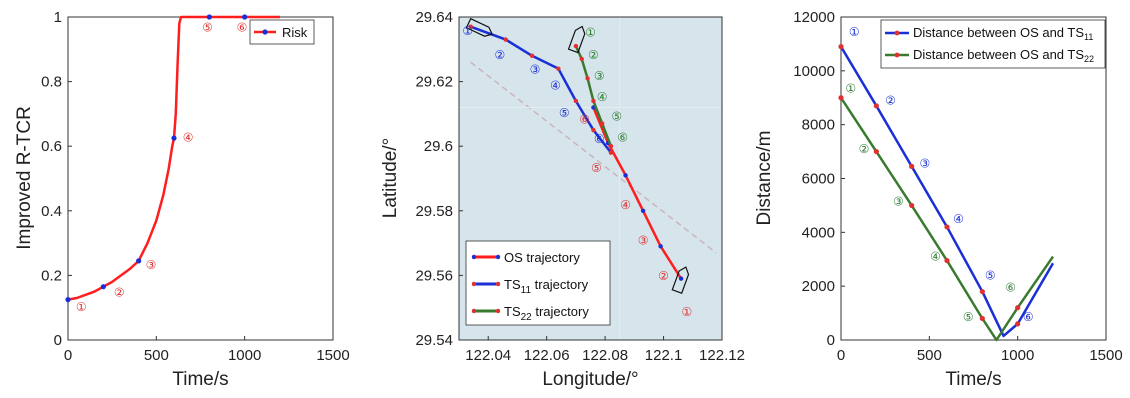 This screenshot has height=398, width=1130. Describe the element at coordinates (51, 146) in the screenshot. I see `y-tick-label: 0.6` at that location.